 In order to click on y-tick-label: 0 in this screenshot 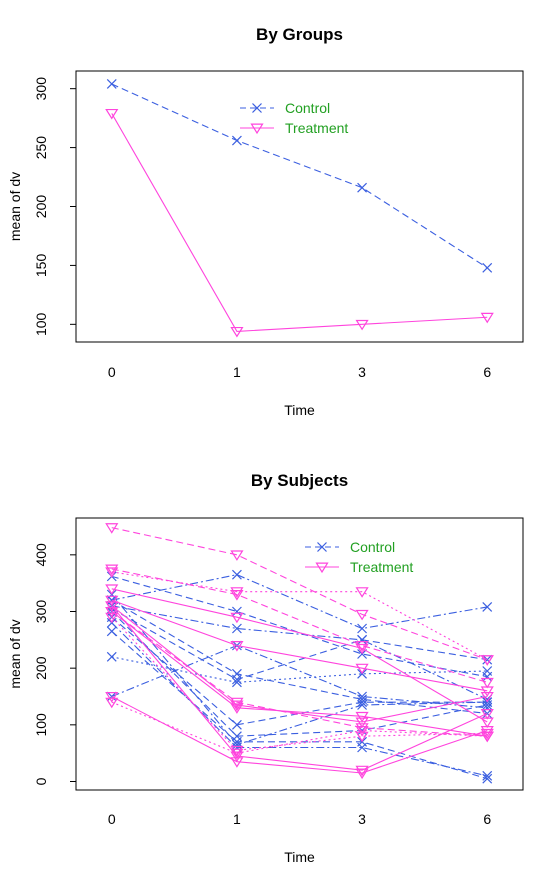, I will do `click(41, 781)`.